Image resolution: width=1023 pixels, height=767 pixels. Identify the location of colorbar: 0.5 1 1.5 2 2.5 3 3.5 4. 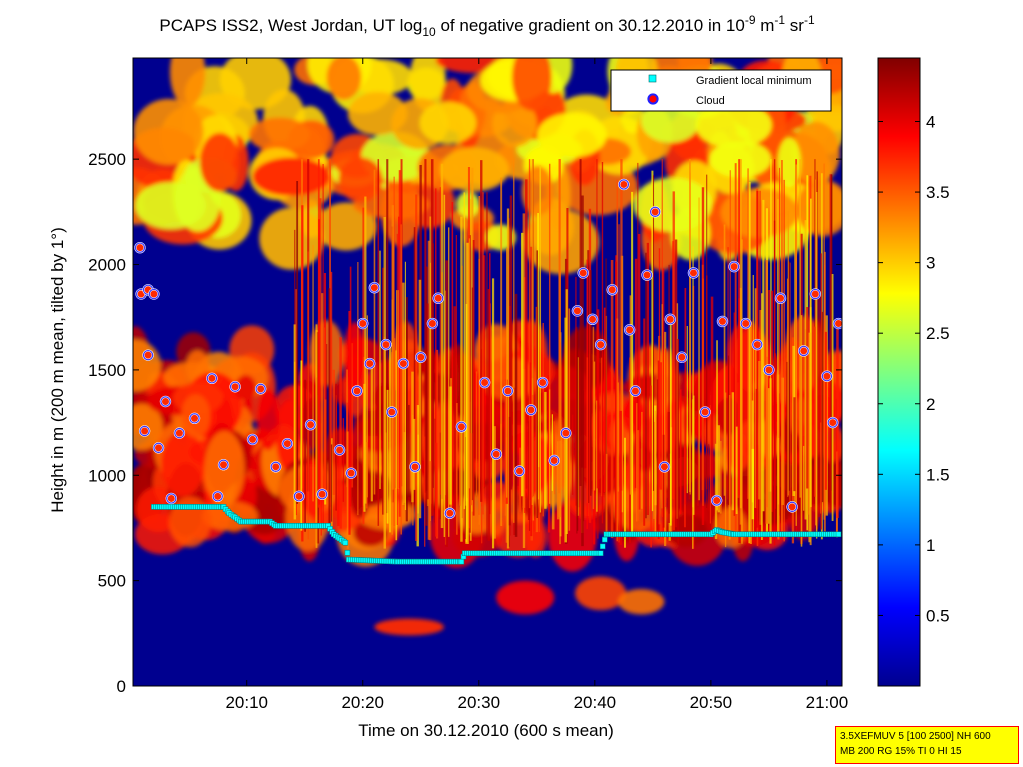
(913, 372).